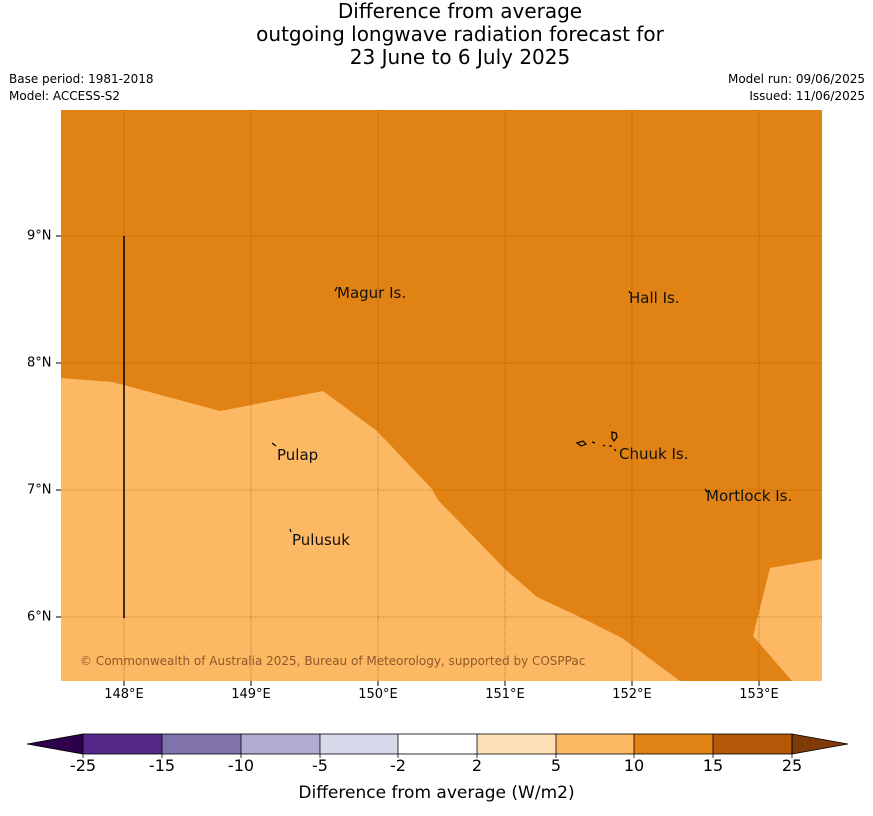 This screenshot has height=816, width=873. Describe the element at coordinates (759, 694) in the screenshot. I see `lon-label-153e: 153°E` at that location.